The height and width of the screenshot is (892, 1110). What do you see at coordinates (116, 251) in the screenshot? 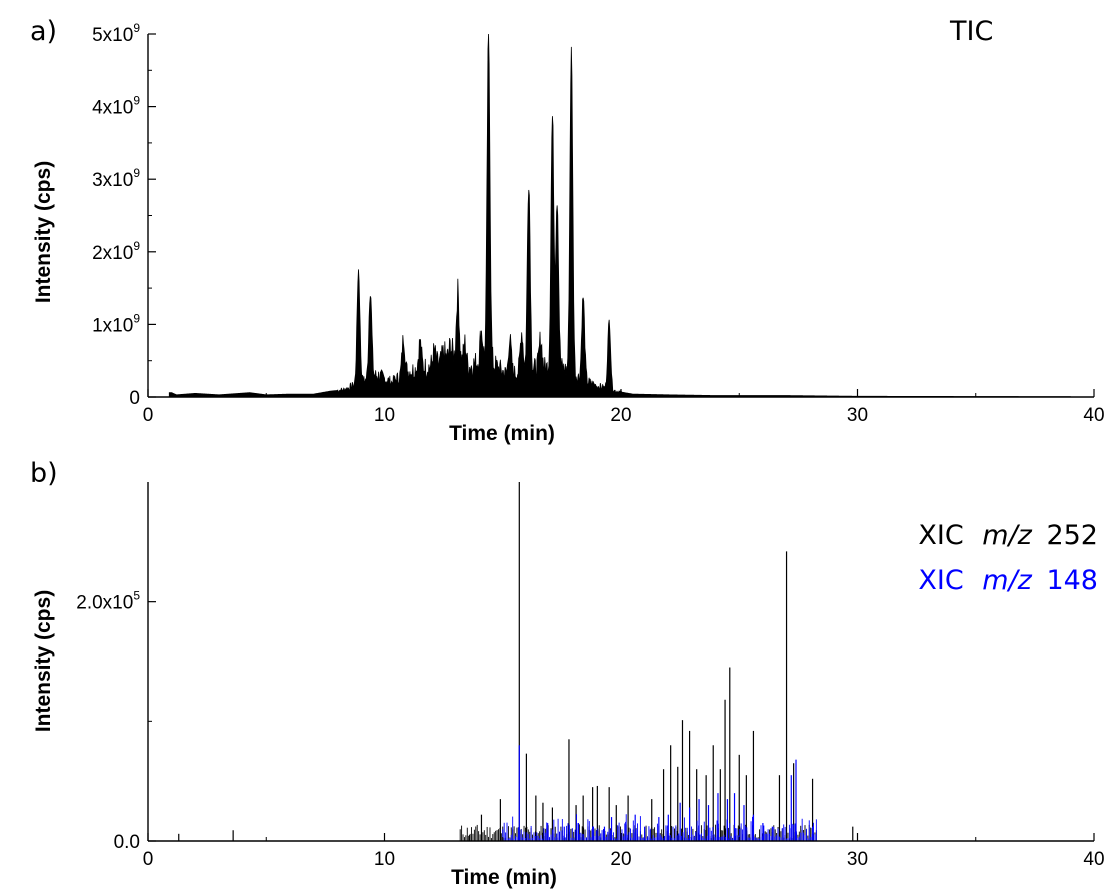
I see `panel-a-y-tick-label: 2x10⁹` at bounding box center [116, 251].